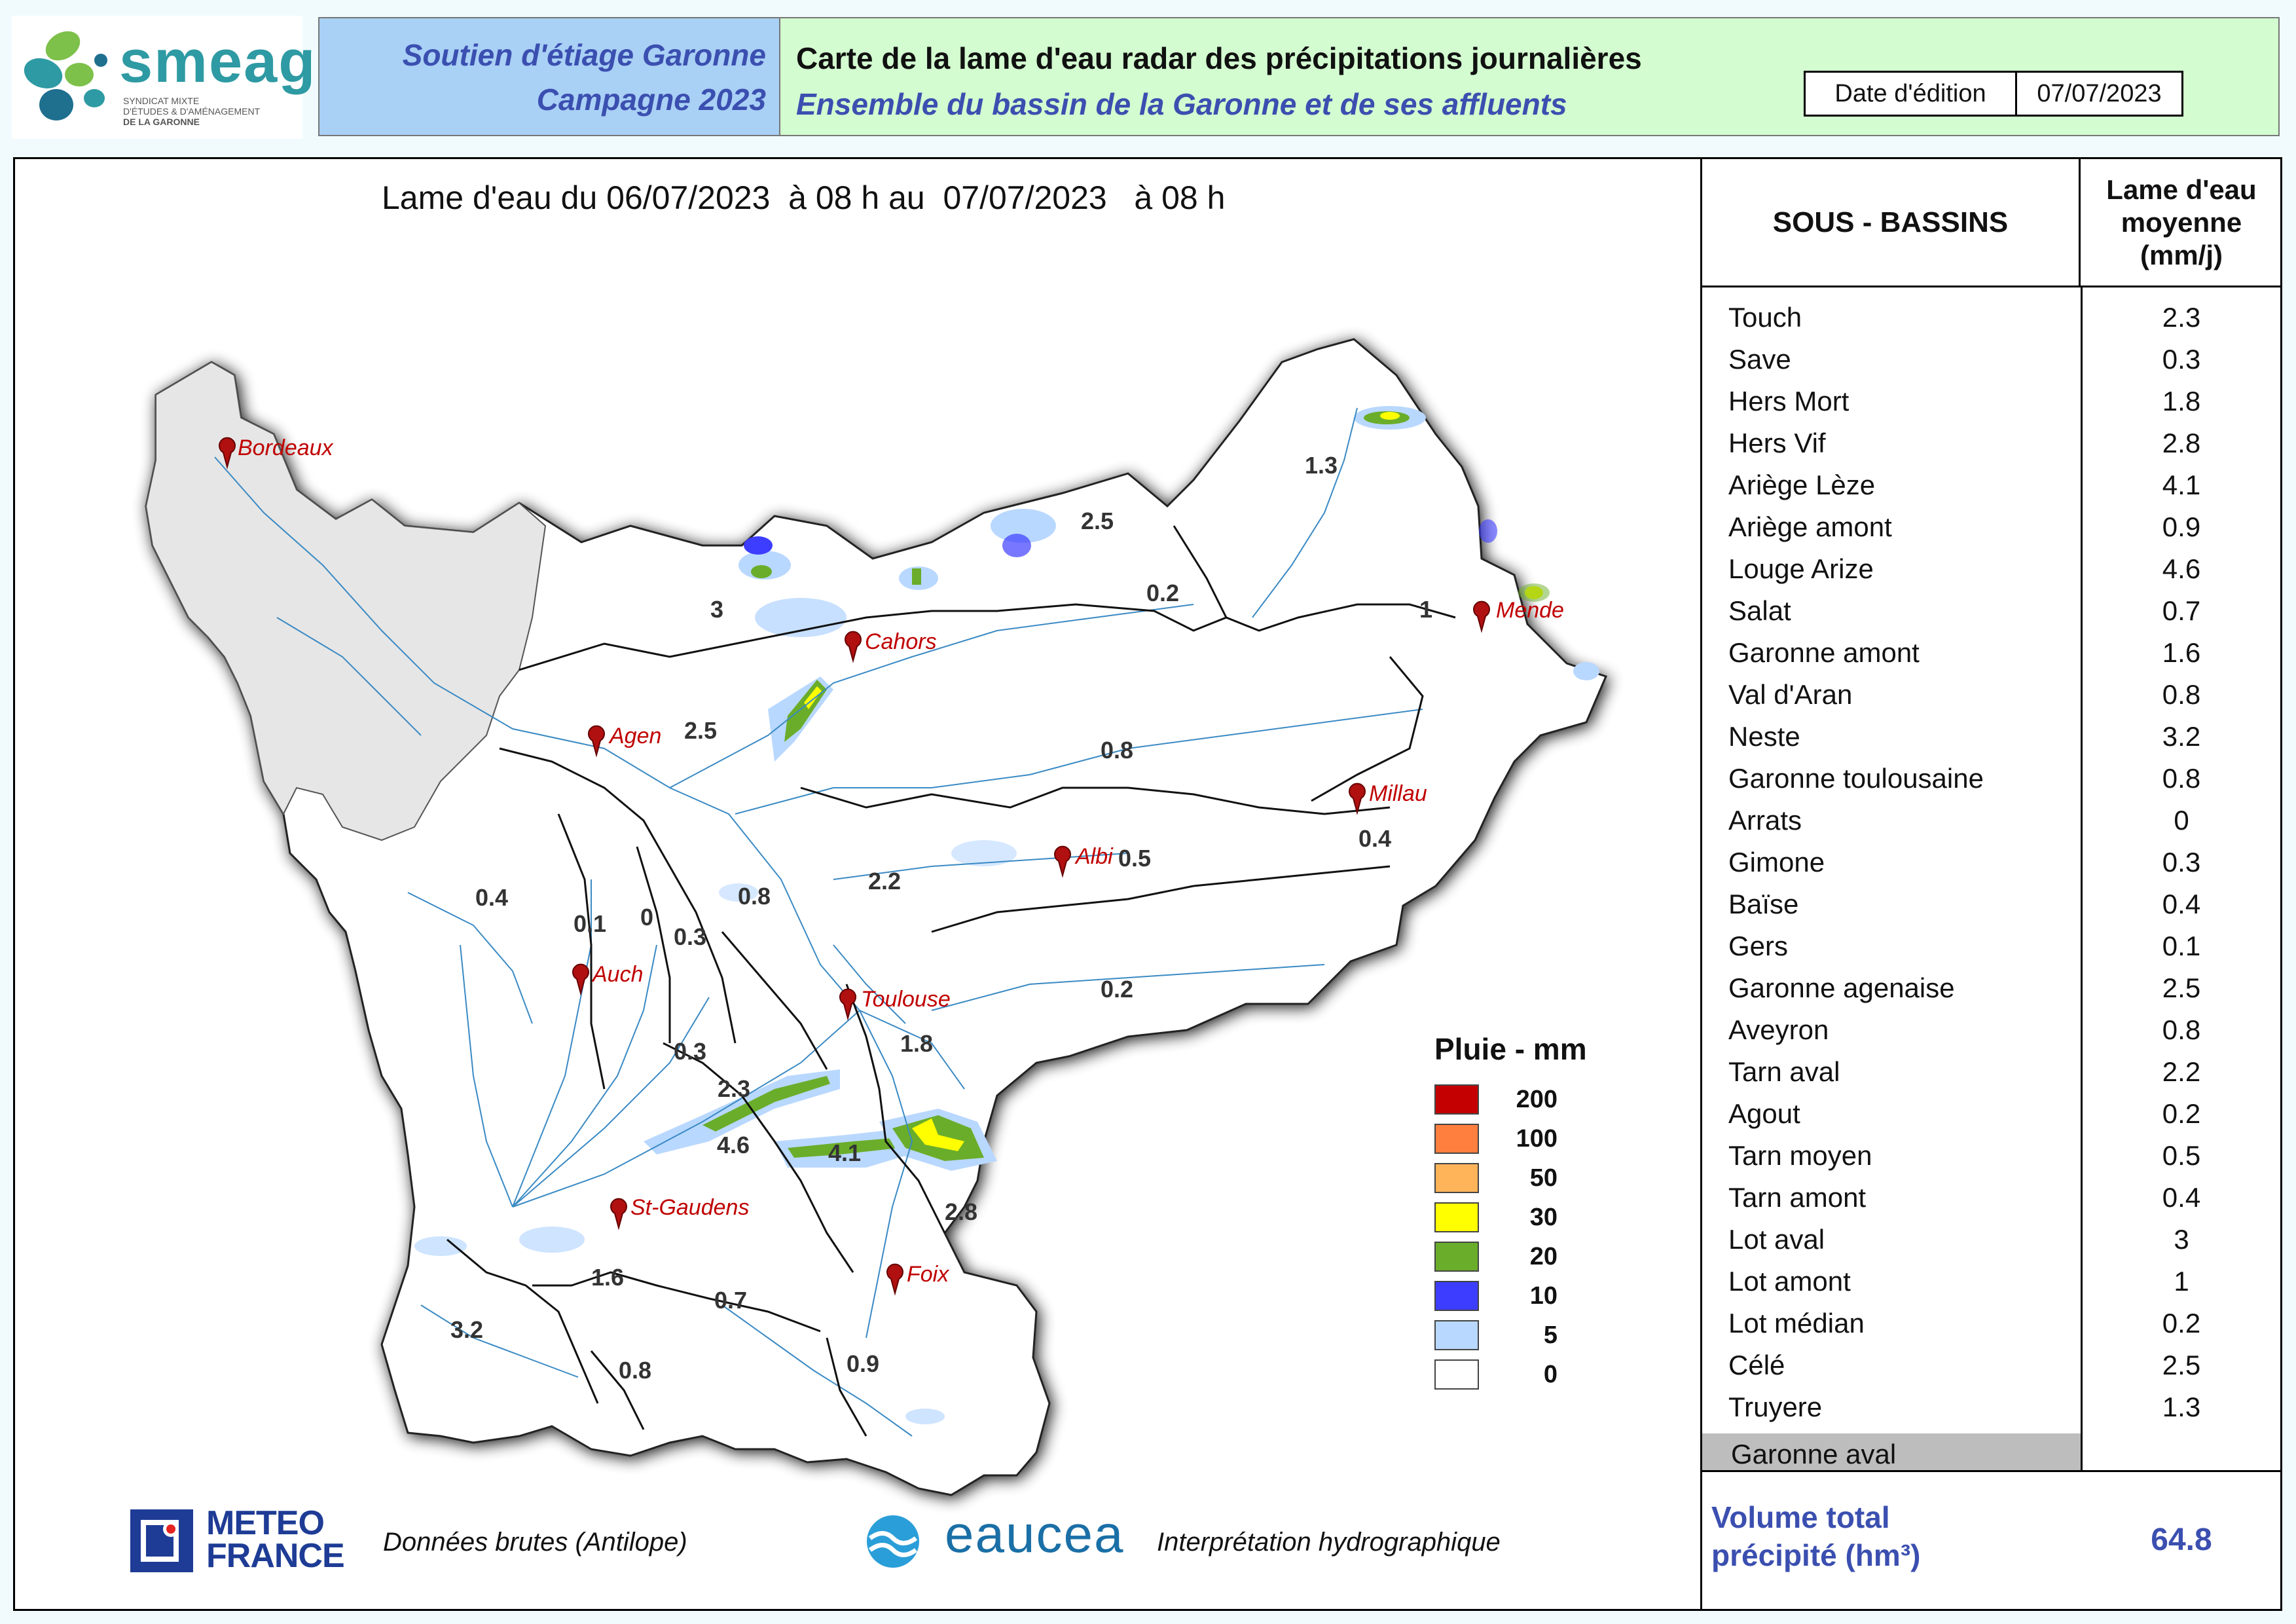 This screenshot has width=2296, height=1624. What do you see at coordinates (1816, 1536) in the screenshot?
I see `total-volume-label: Volume total précipité (hm³)` at bounding box center [1816, 1536].